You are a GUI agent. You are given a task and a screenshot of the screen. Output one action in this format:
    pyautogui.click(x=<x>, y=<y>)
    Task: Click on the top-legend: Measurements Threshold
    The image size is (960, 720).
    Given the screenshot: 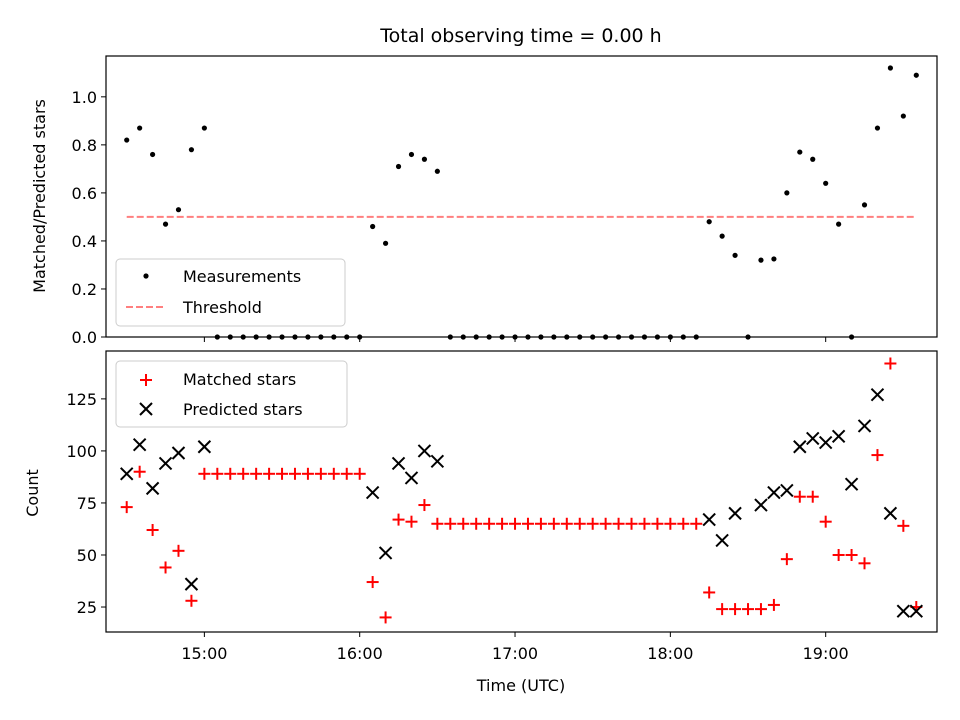 What is the action you would take?
    pyautogui.click(x=230, y=292)
    